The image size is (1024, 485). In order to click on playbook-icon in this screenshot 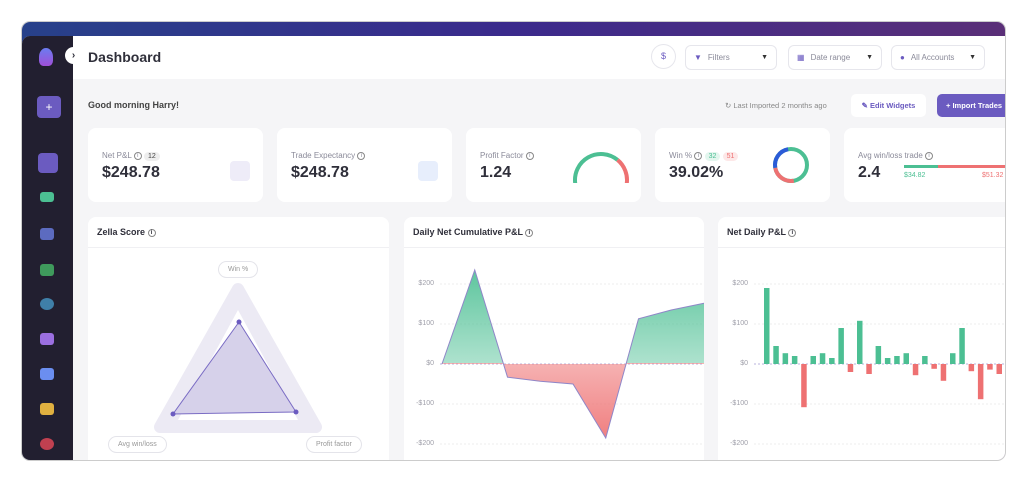, I will do `click(47, 339)`.